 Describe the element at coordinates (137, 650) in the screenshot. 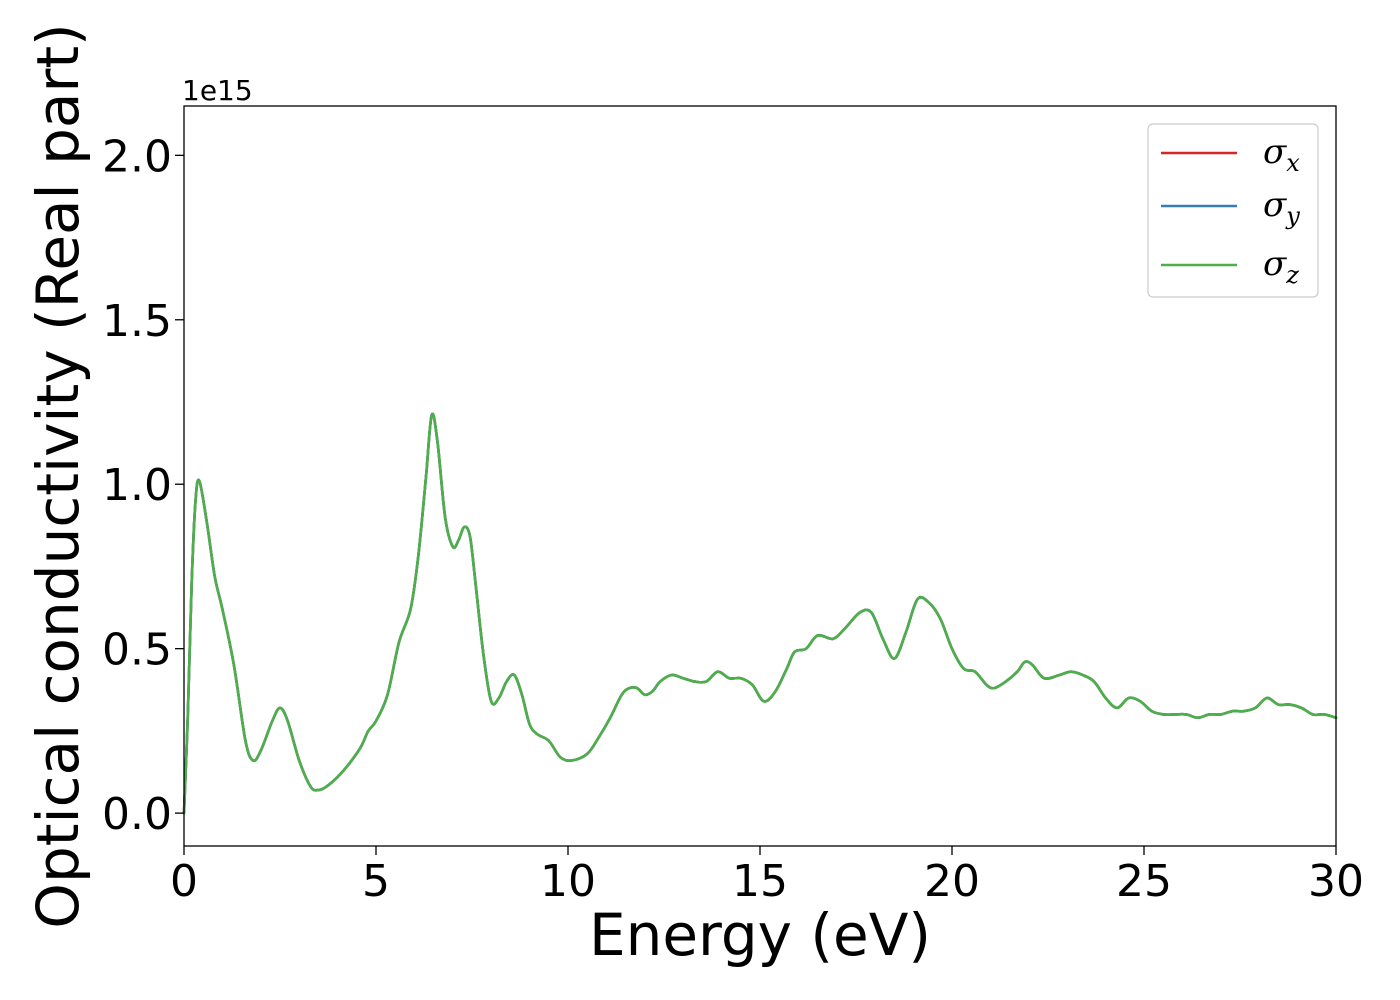

I see `y-tick-label: 0.5` at that location.